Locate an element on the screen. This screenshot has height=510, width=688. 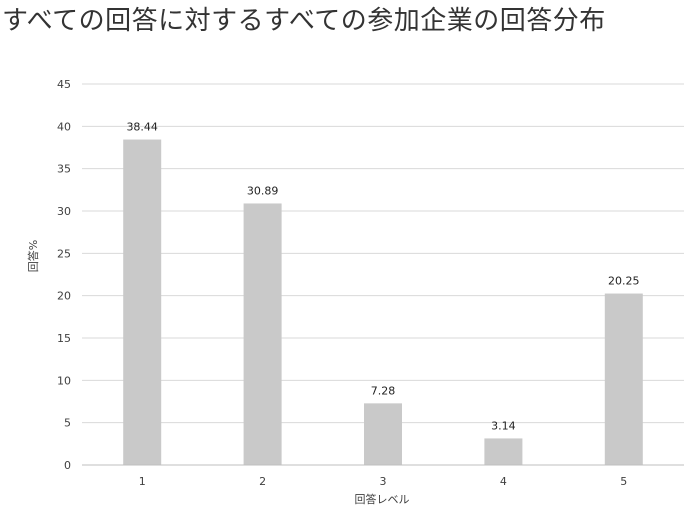
y-tick-label: 35 is located at coordinates (64, 169).